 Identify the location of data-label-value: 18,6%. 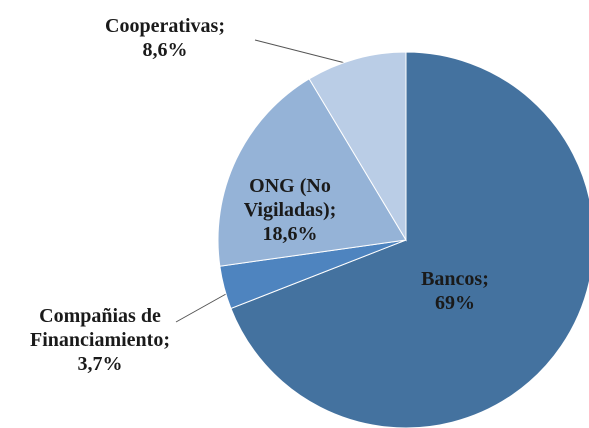
(290, 234).